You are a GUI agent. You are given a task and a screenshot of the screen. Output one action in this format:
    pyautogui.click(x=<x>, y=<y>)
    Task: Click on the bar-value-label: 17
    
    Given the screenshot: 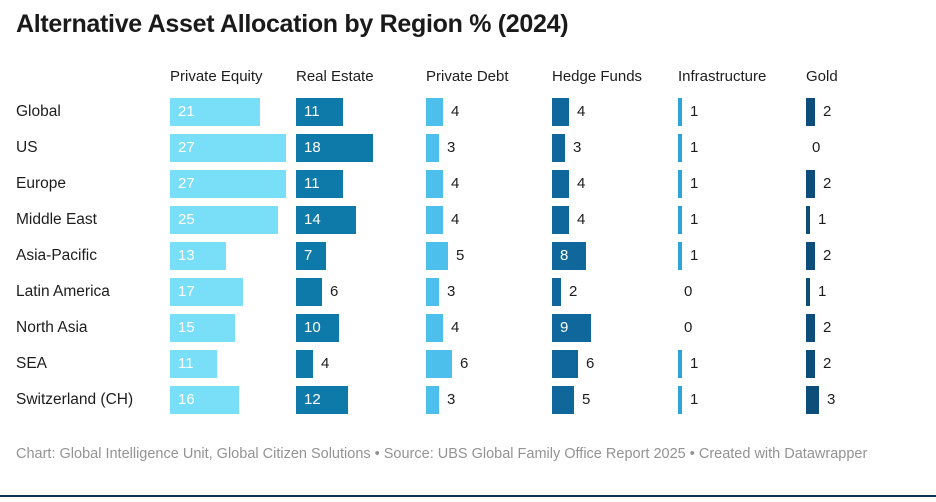 What is the action you would take?
    pyautogui.click(x=186, y=291)
    